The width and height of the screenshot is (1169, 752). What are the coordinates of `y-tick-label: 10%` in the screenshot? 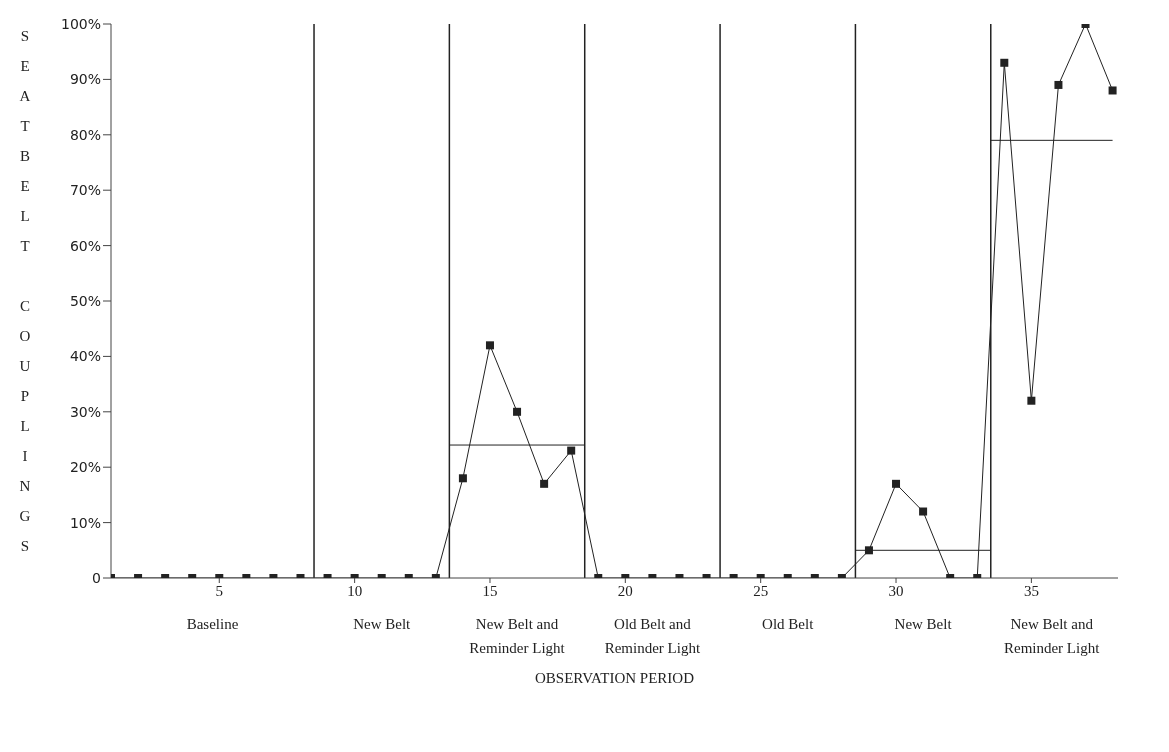 It's located at (85, 522).